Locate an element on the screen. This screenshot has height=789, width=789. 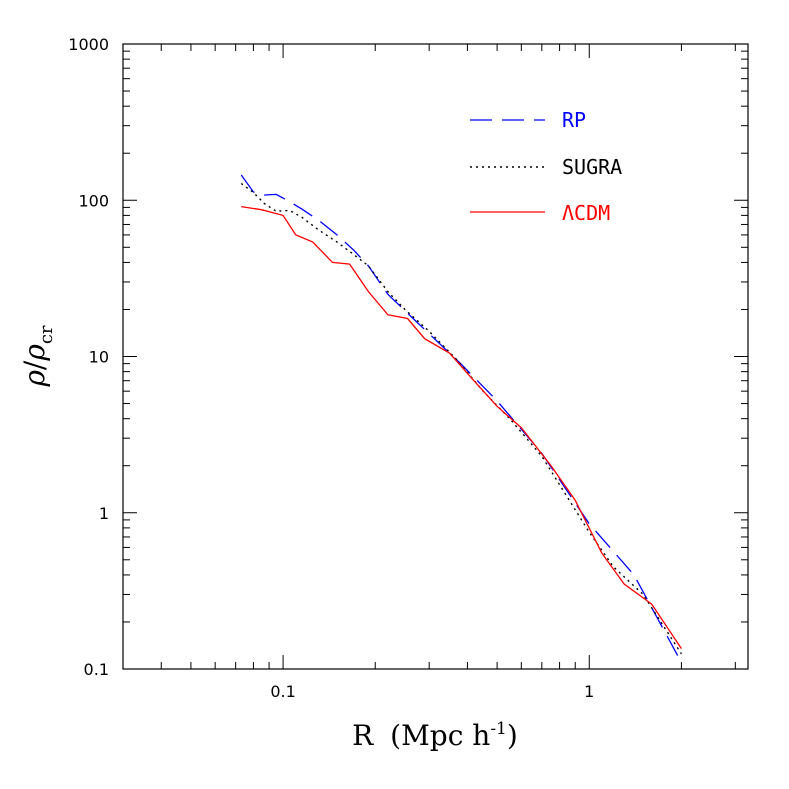
x-axis-title: R (Mpc h-1) is located at coordinates (435, 735).